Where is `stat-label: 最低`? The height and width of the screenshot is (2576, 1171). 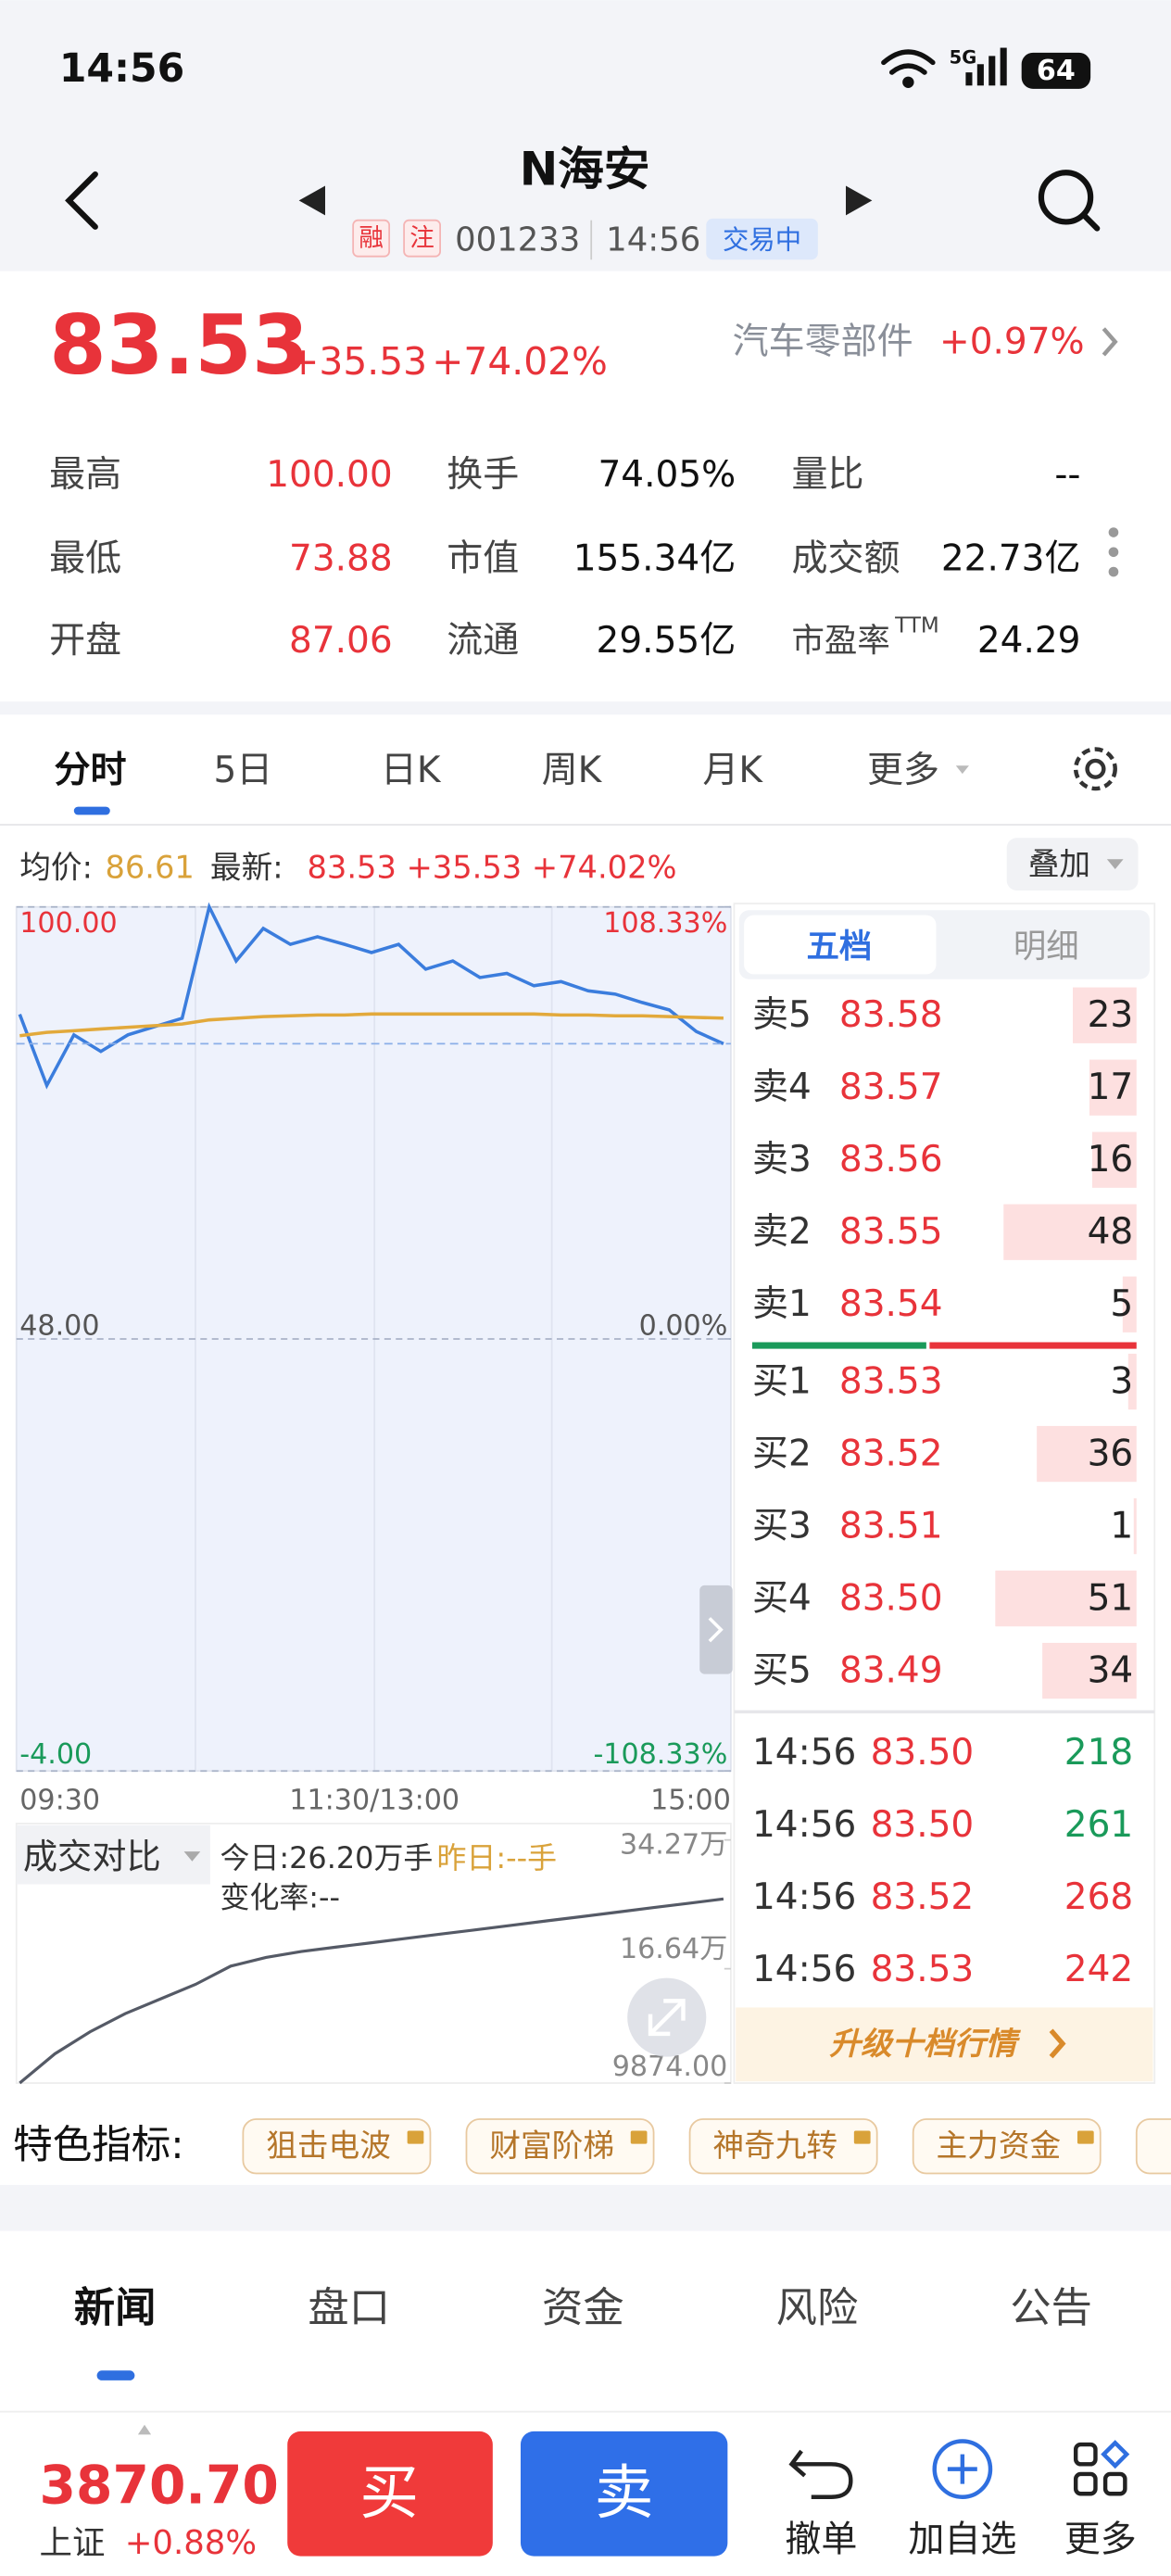
stat-label: 最低 is located at coordinates (85, 558).